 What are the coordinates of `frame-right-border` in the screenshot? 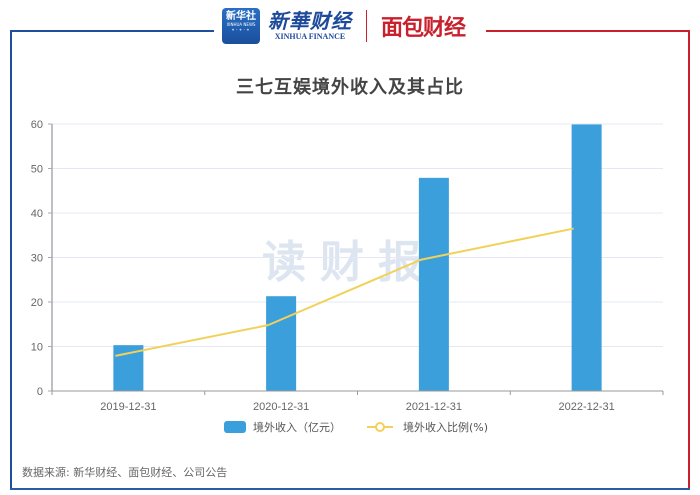 It's located at (689, 260).